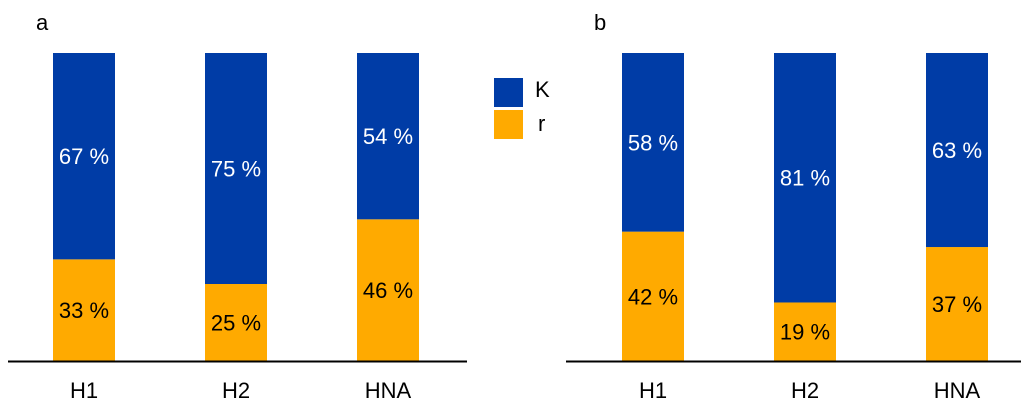 The image size is (1026, 410). What do you see at coordinates (541, 123) in the screenshot?
I see `legend-label-r: r` at bounding box center [541, 123].